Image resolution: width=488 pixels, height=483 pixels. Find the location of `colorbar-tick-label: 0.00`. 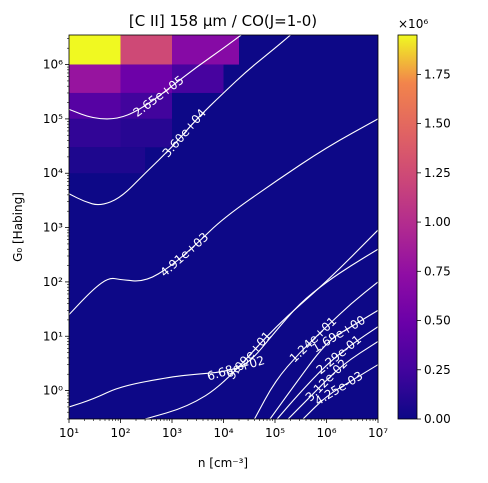

colorbar-tick-label: 0.00 is located at coordinates (437, 419).